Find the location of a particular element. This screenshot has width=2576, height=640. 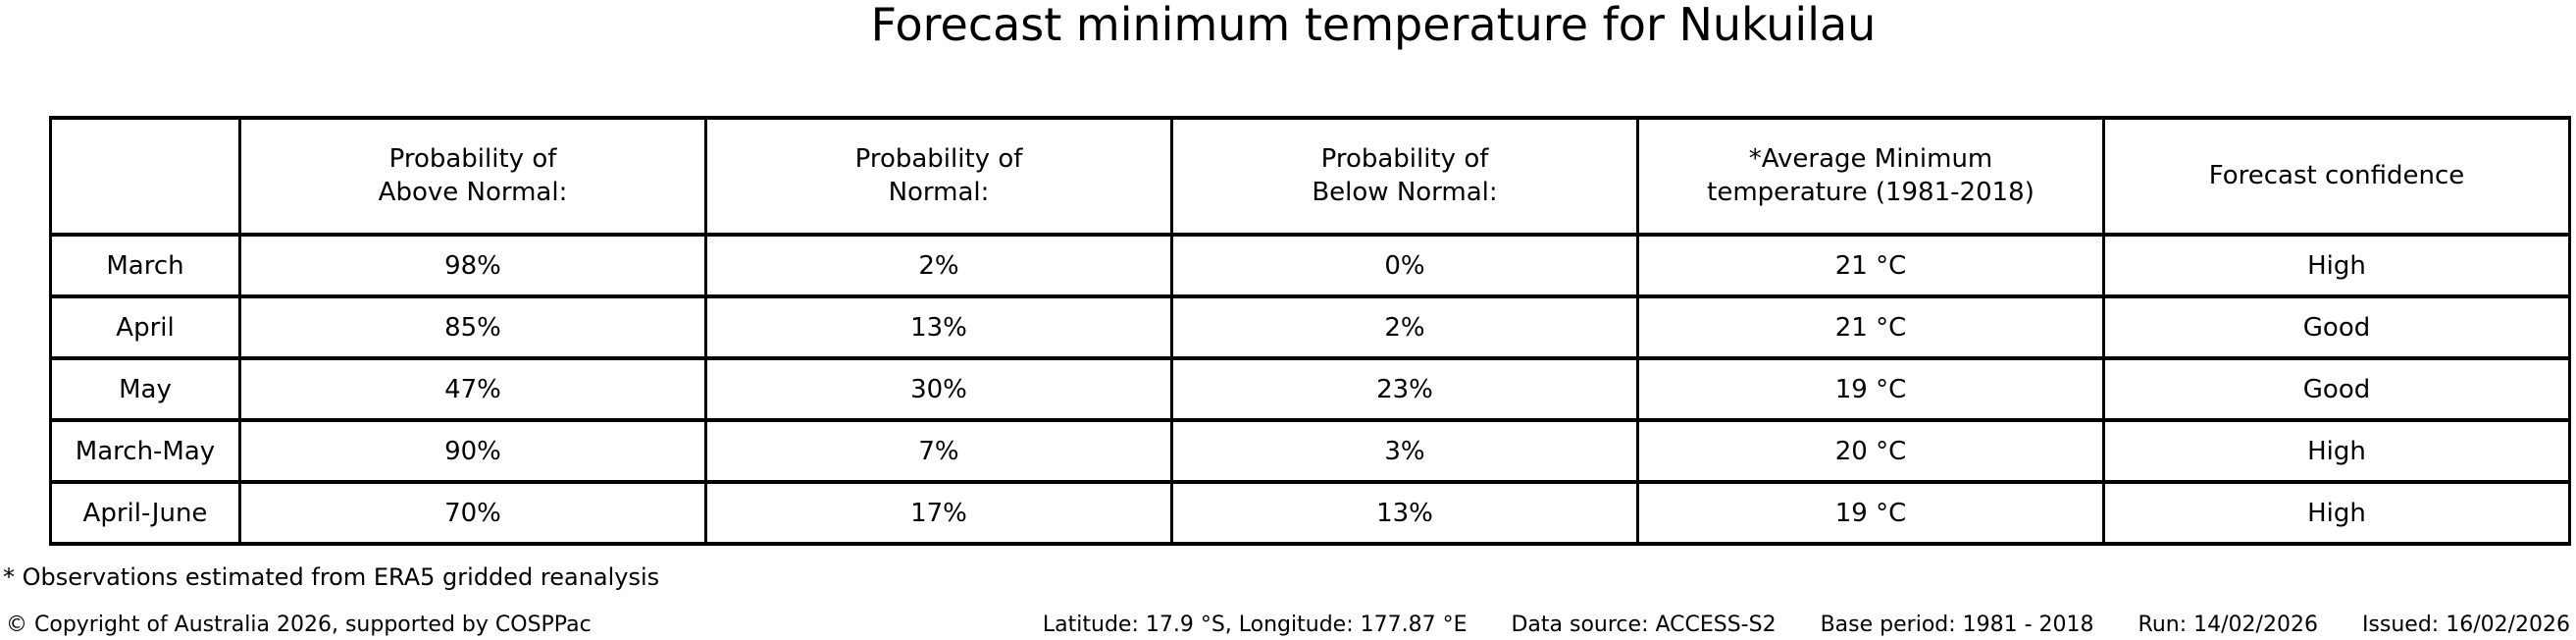

row-label: March-May is located at coordinates (145, 451).